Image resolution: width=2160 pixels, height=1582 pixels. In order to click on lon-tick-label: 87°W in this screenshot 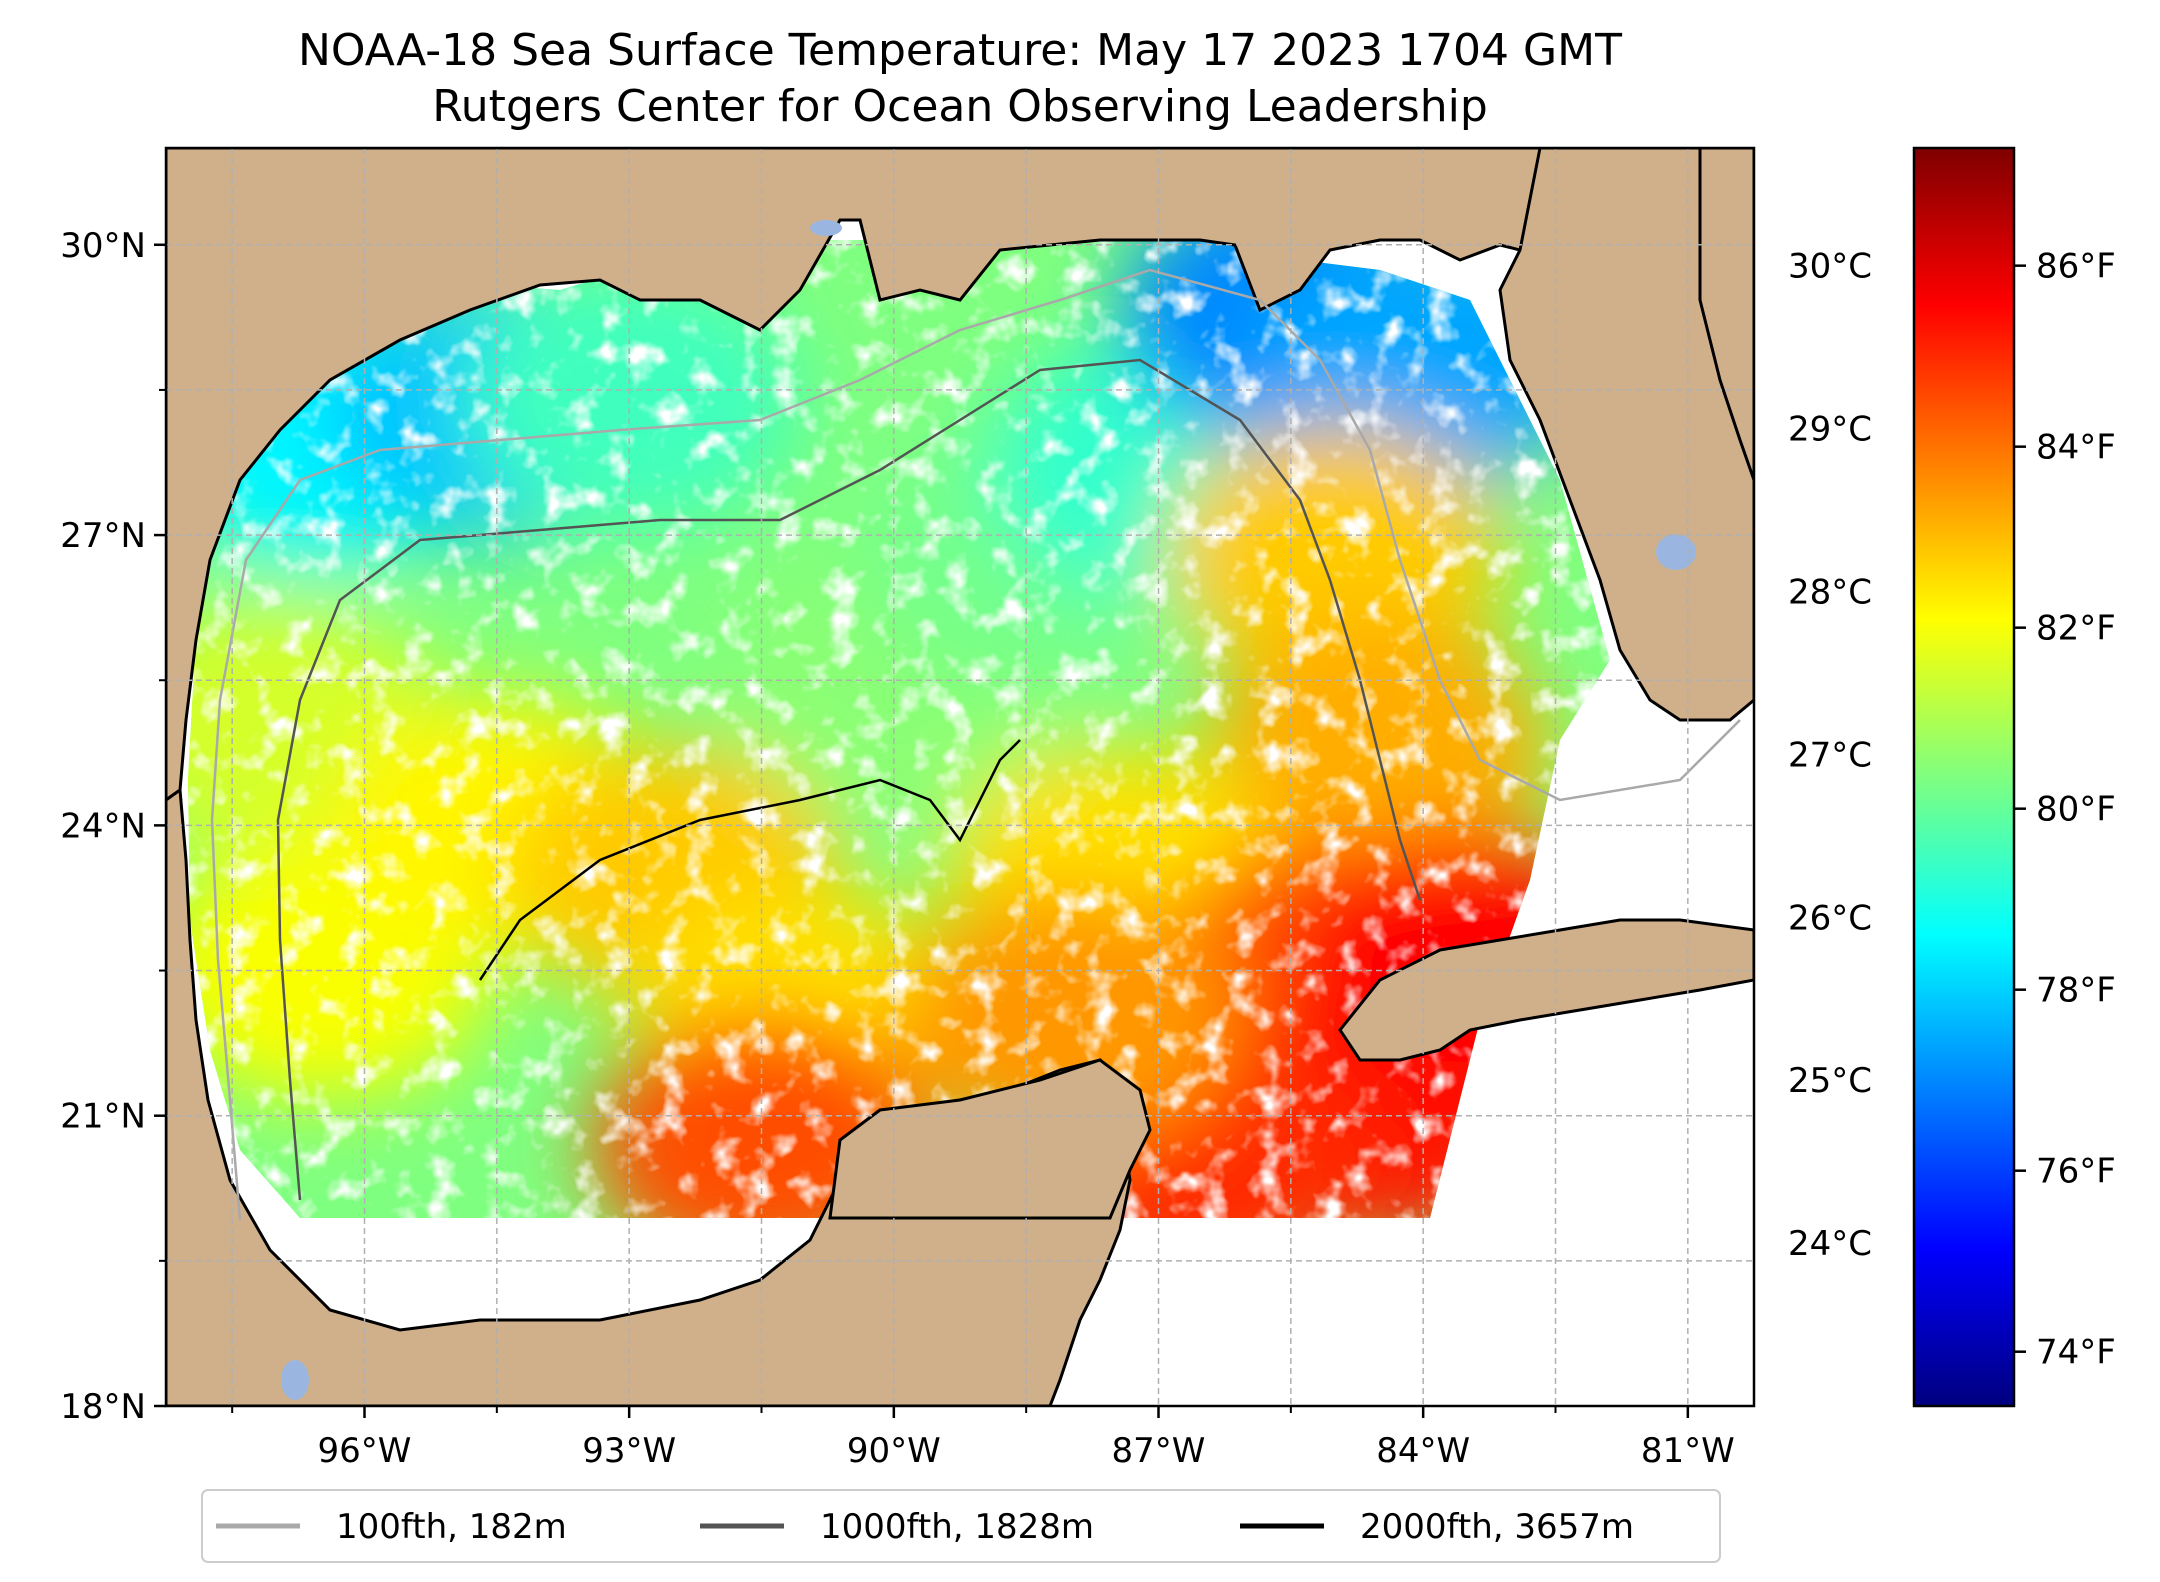, I will do `click(1159, 1451)`.